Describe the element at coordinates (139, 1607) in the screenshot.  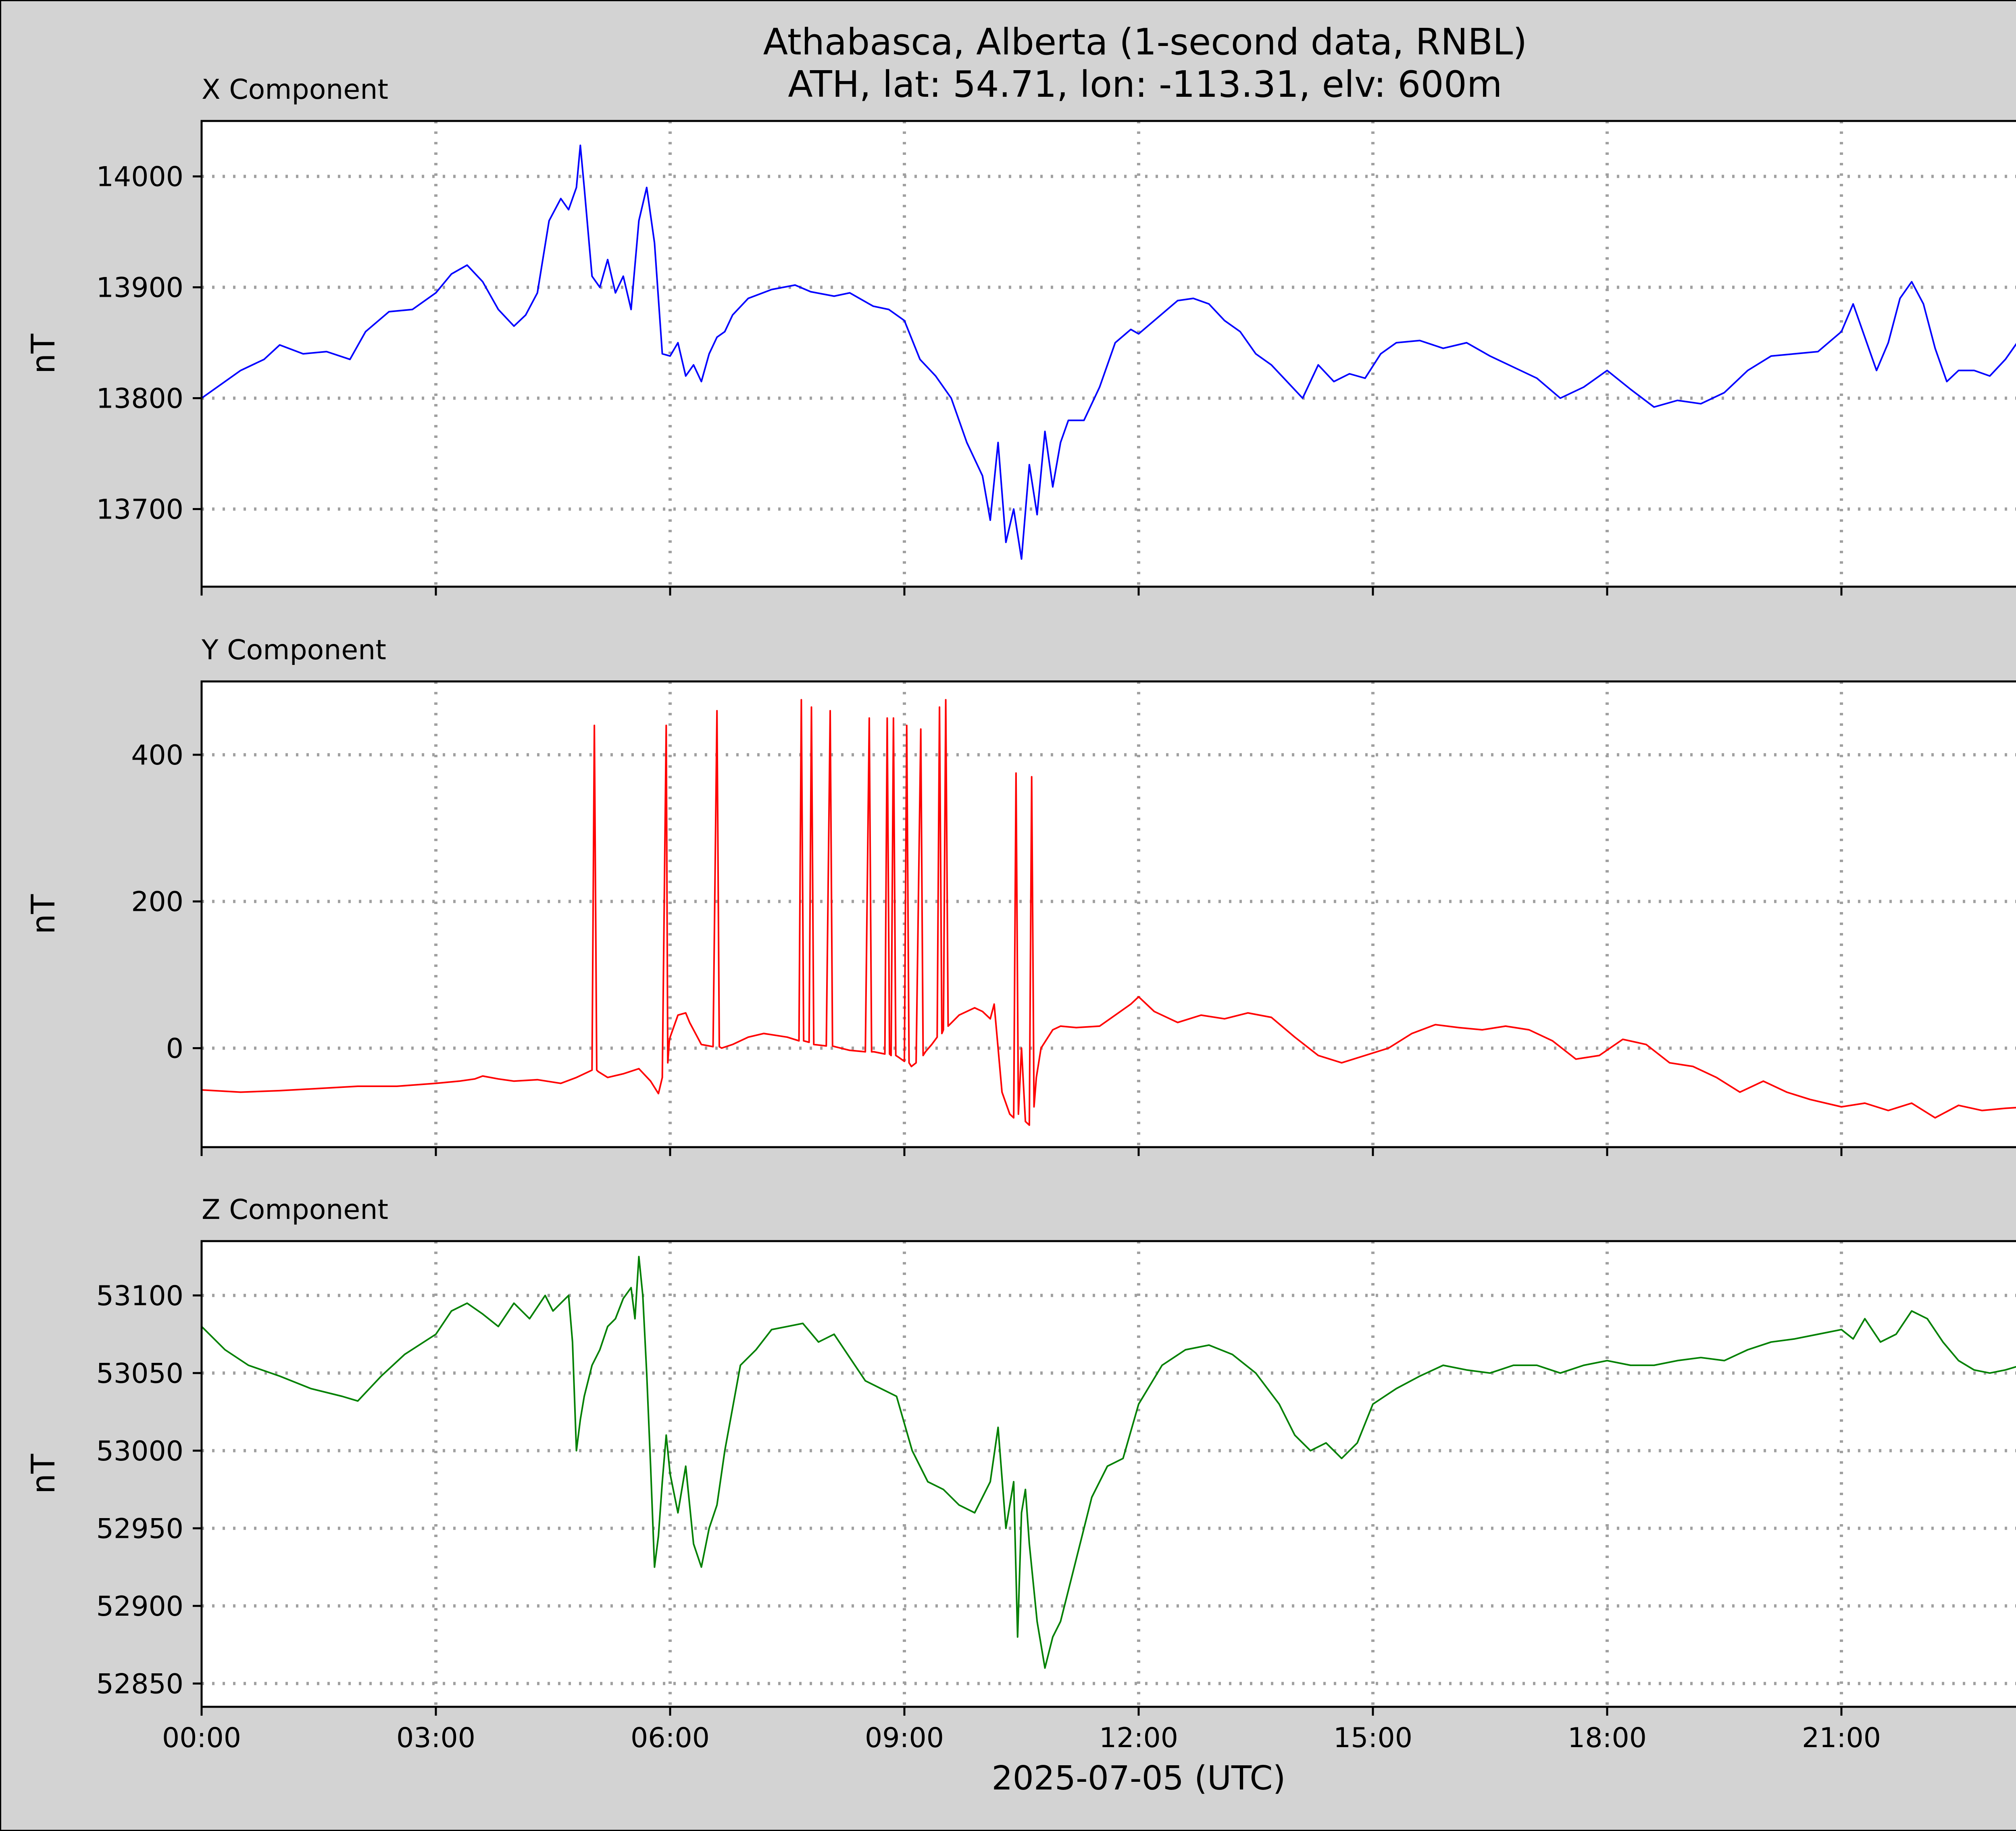
I see `z-y-tick-label: 52900` at that location.